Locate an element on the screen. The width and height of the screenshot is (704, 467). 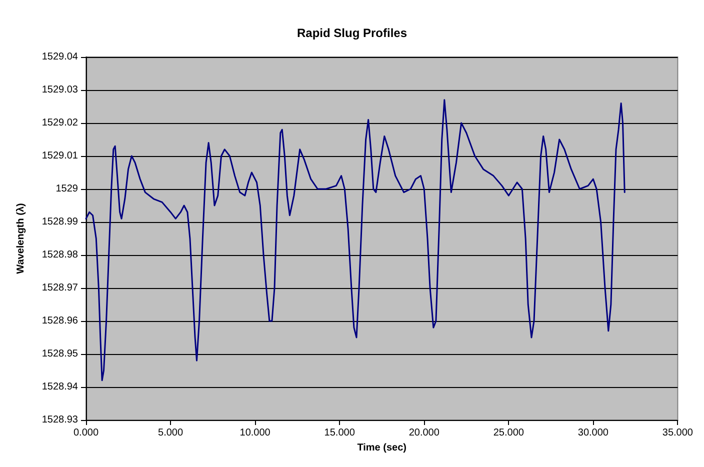
y-tick-label: 1528.97 is located at coordinates (60, 288).